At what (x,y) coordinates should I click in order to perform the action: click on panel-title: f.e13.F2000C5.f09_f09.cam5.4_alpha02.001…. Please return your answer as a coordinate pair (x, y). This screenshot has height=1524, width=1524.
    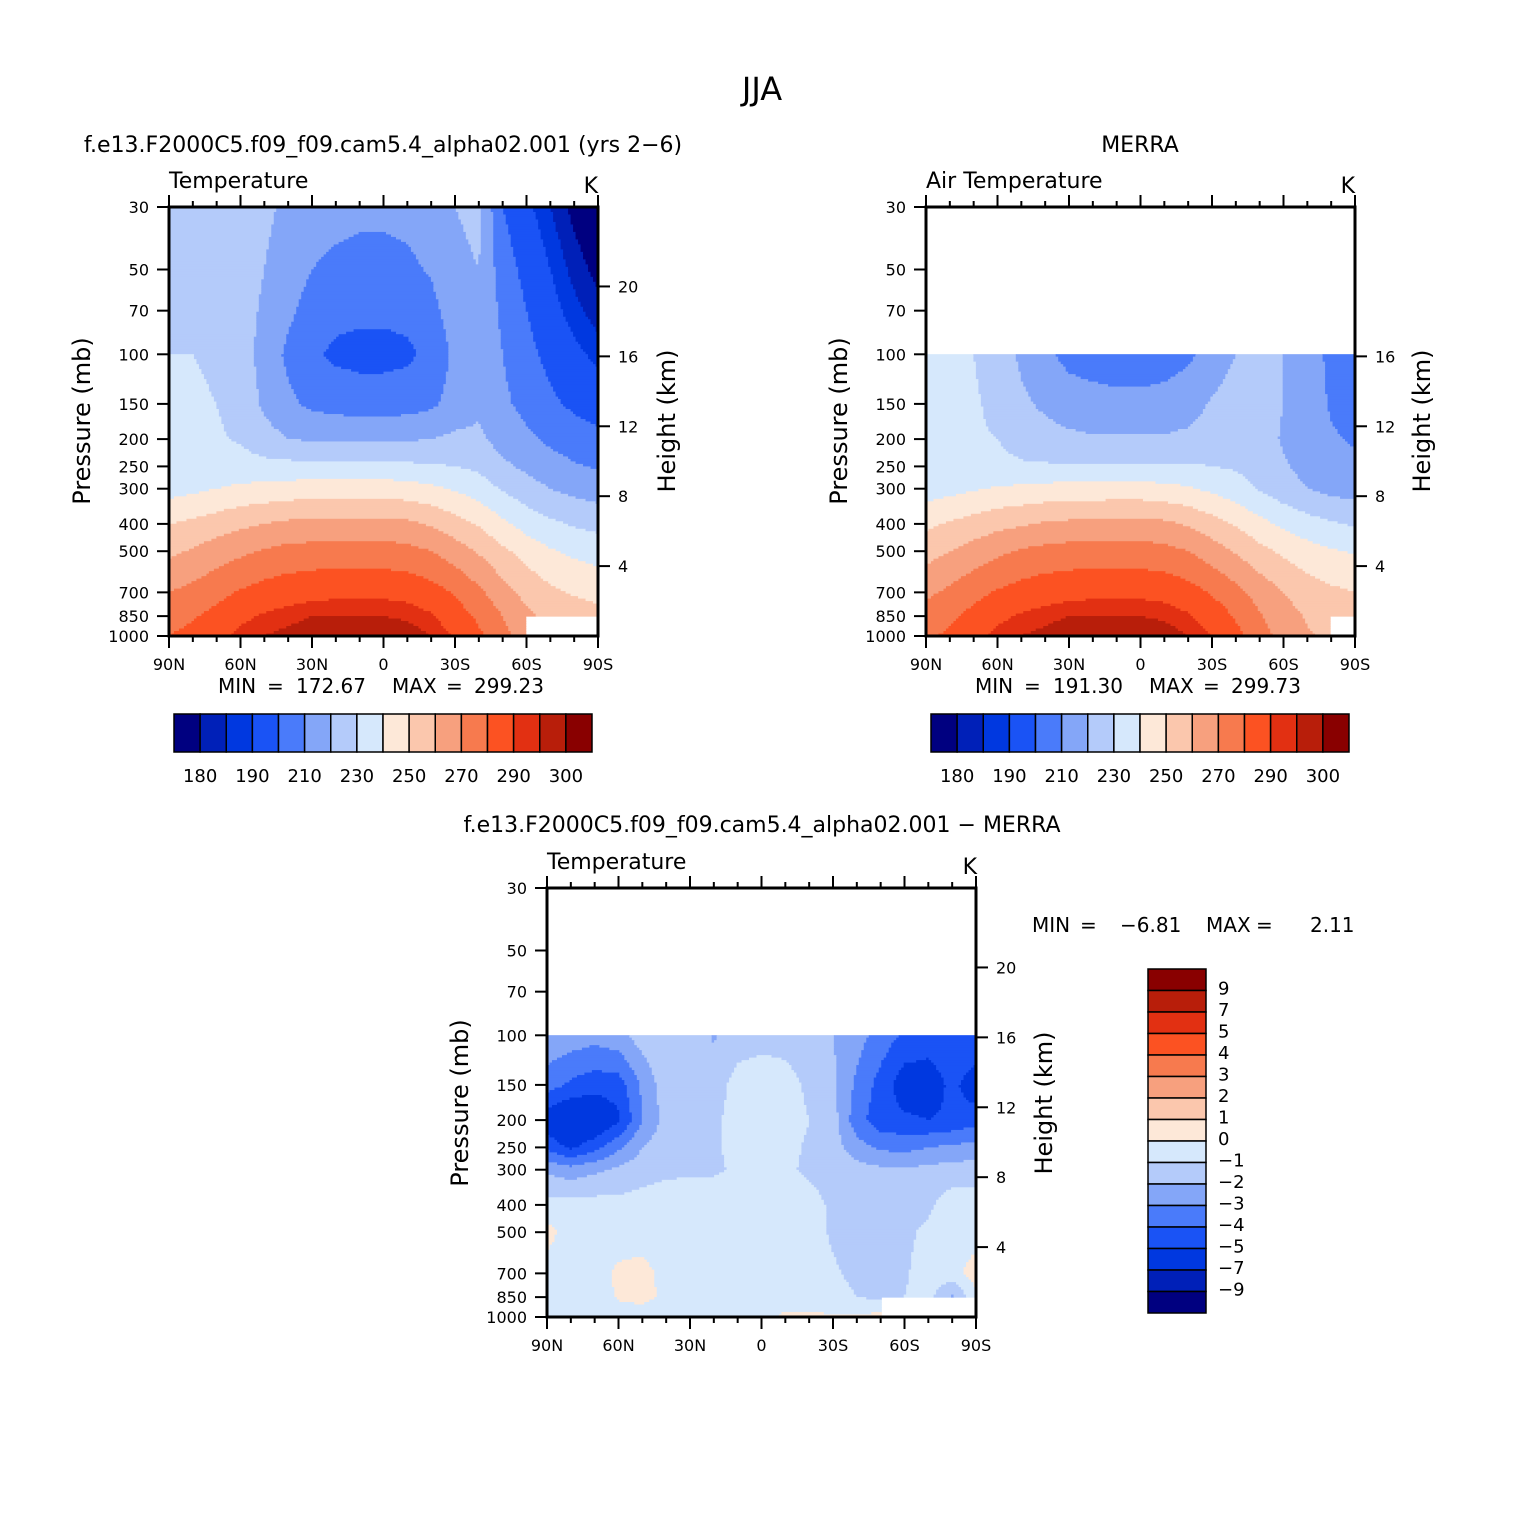
    Looking at the image, I should click on (383, 145).